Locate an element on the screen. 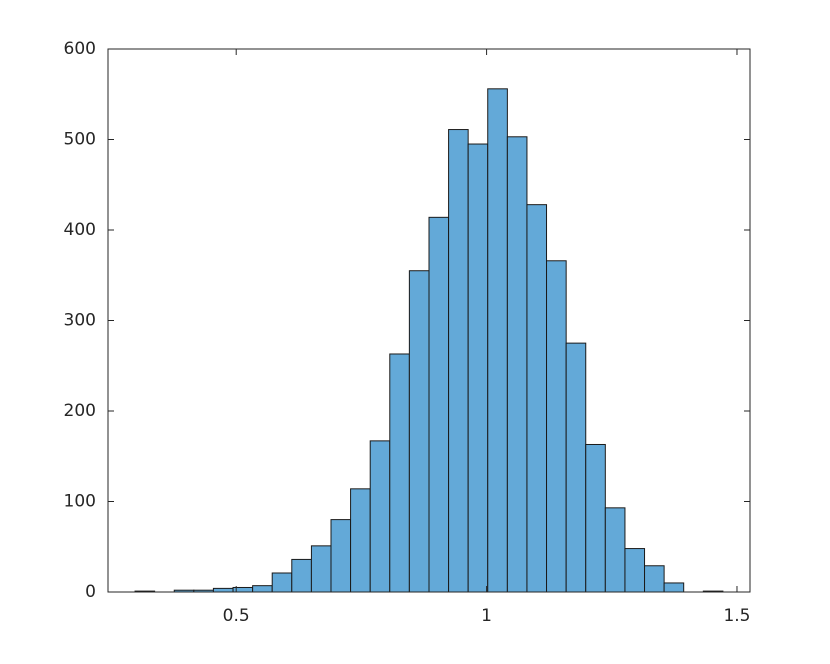 The width and height of the screenshot is (830, 664). y-tick-label: 100 is located at coordinates (80, 502).